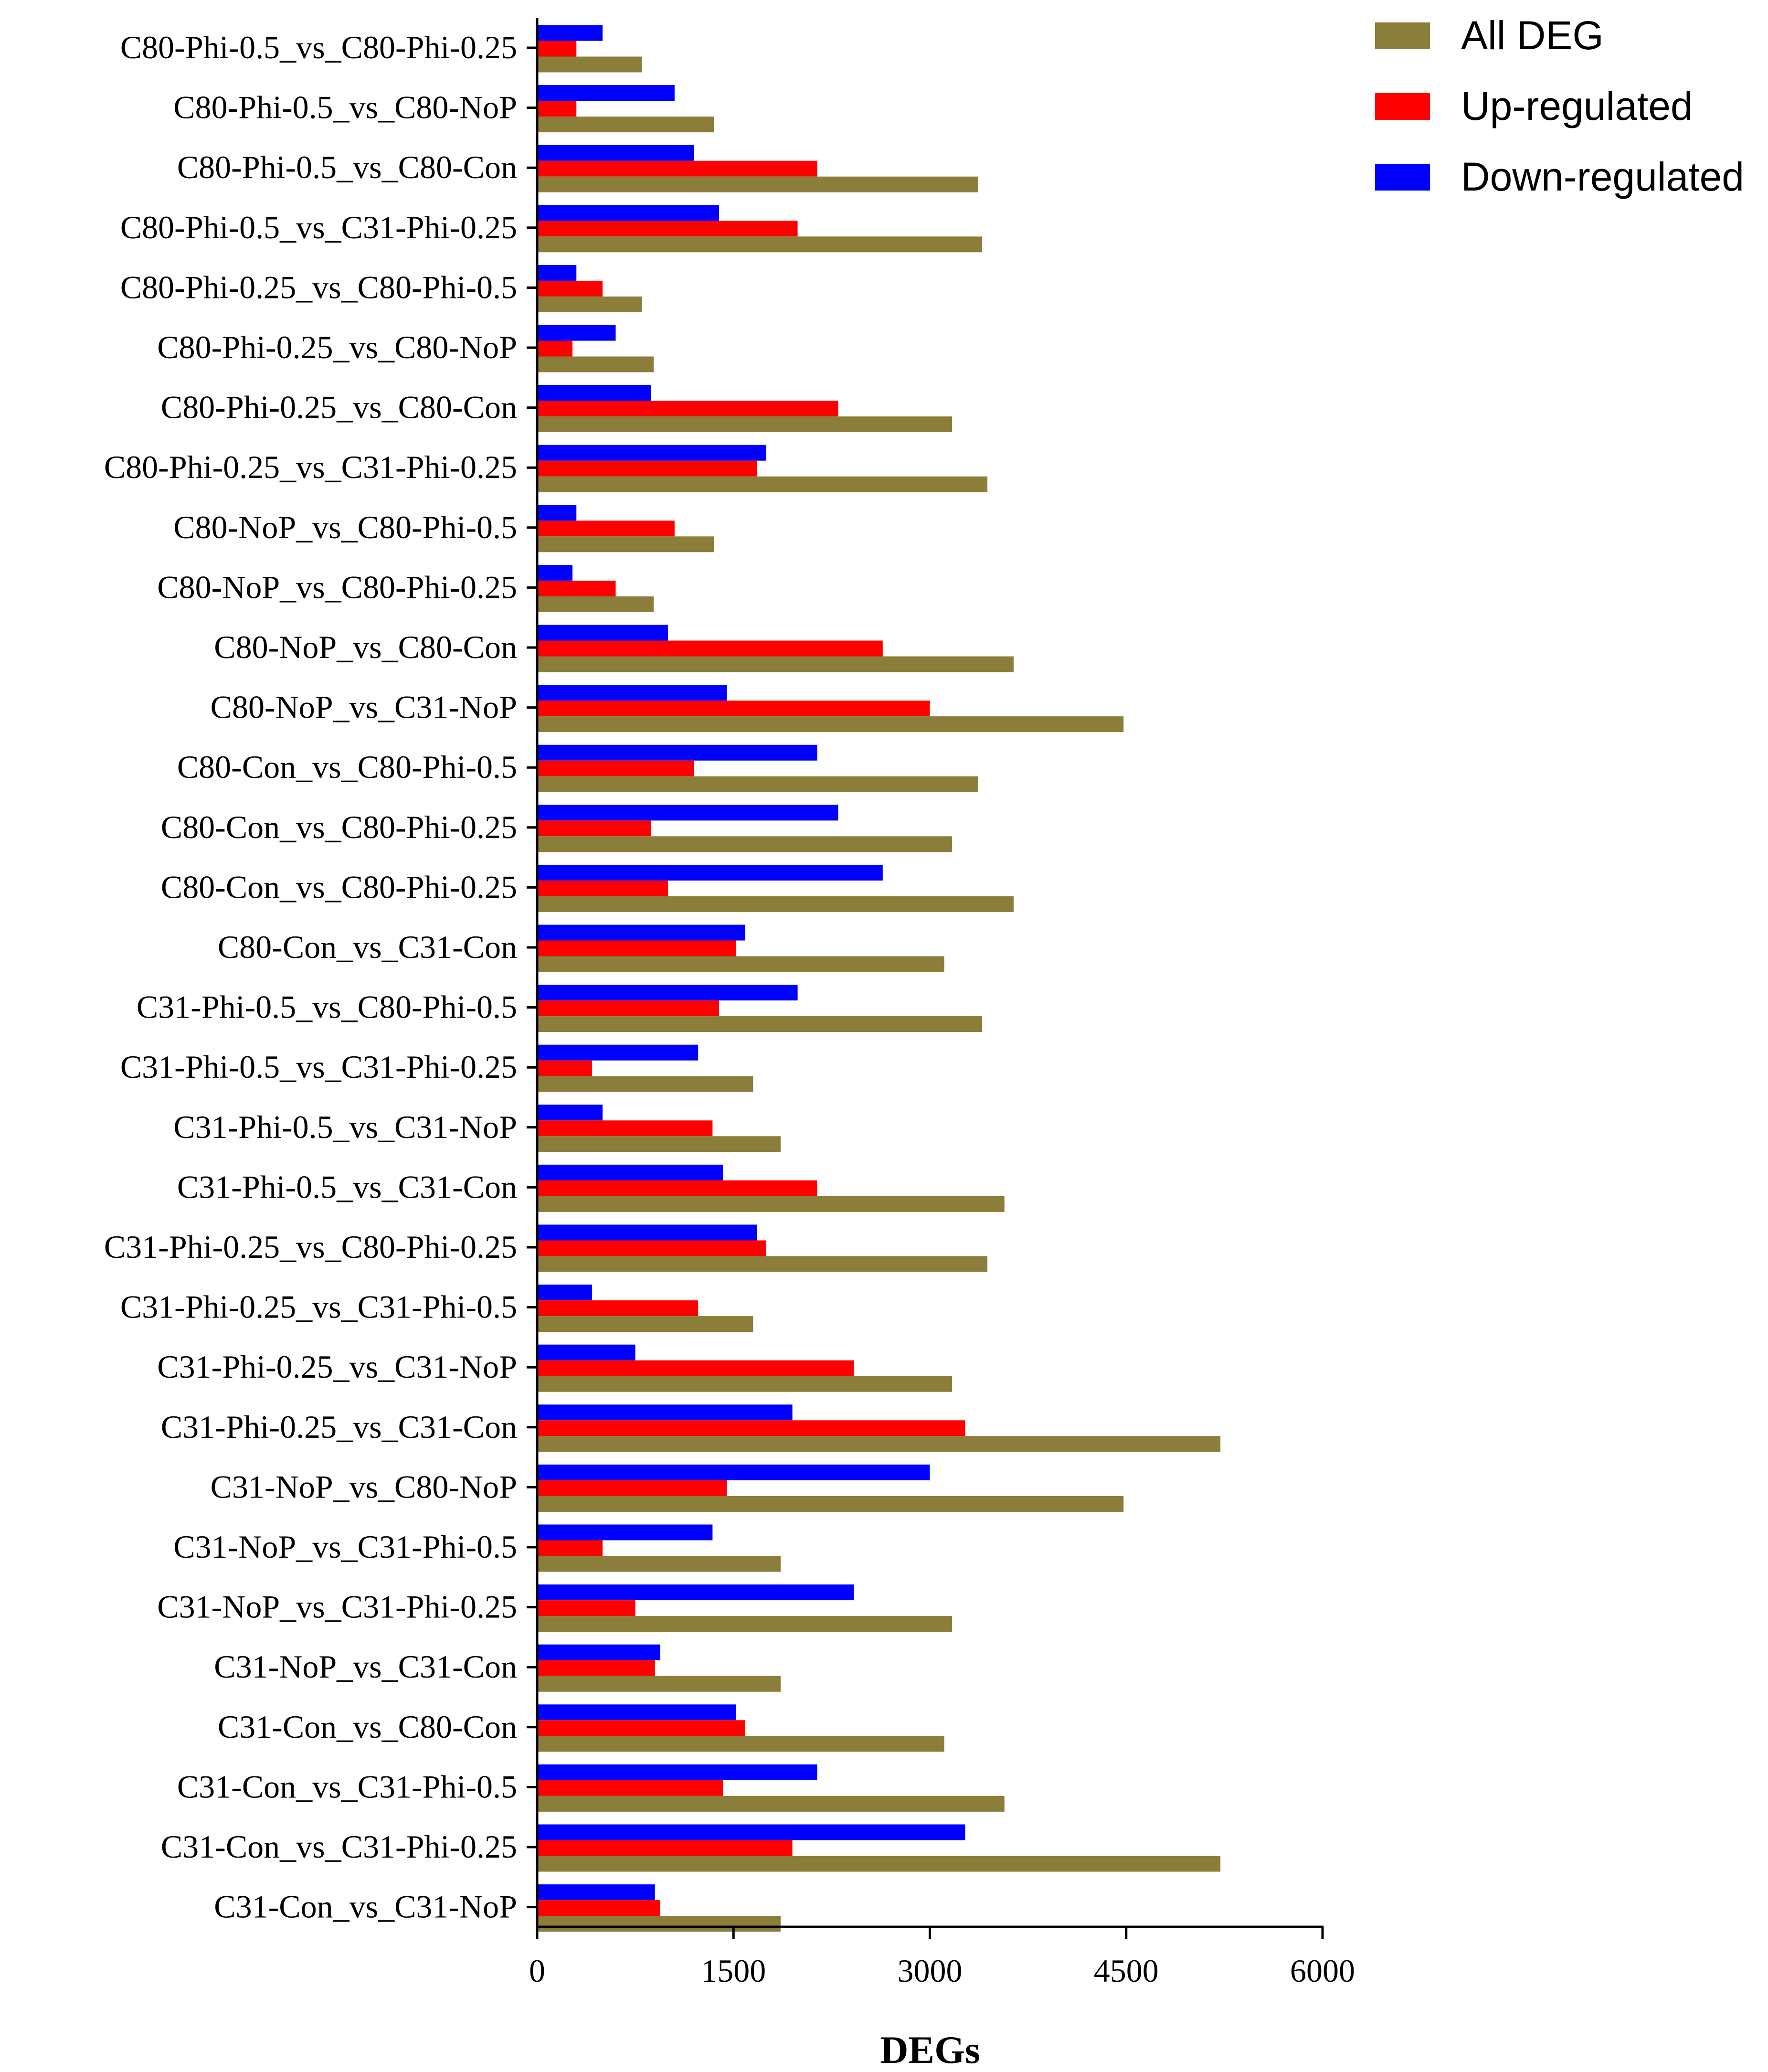 The width and height of the screenshot is (1768, 2072). I want to click on x-axis-title: DEGs, so click(930, 2050).